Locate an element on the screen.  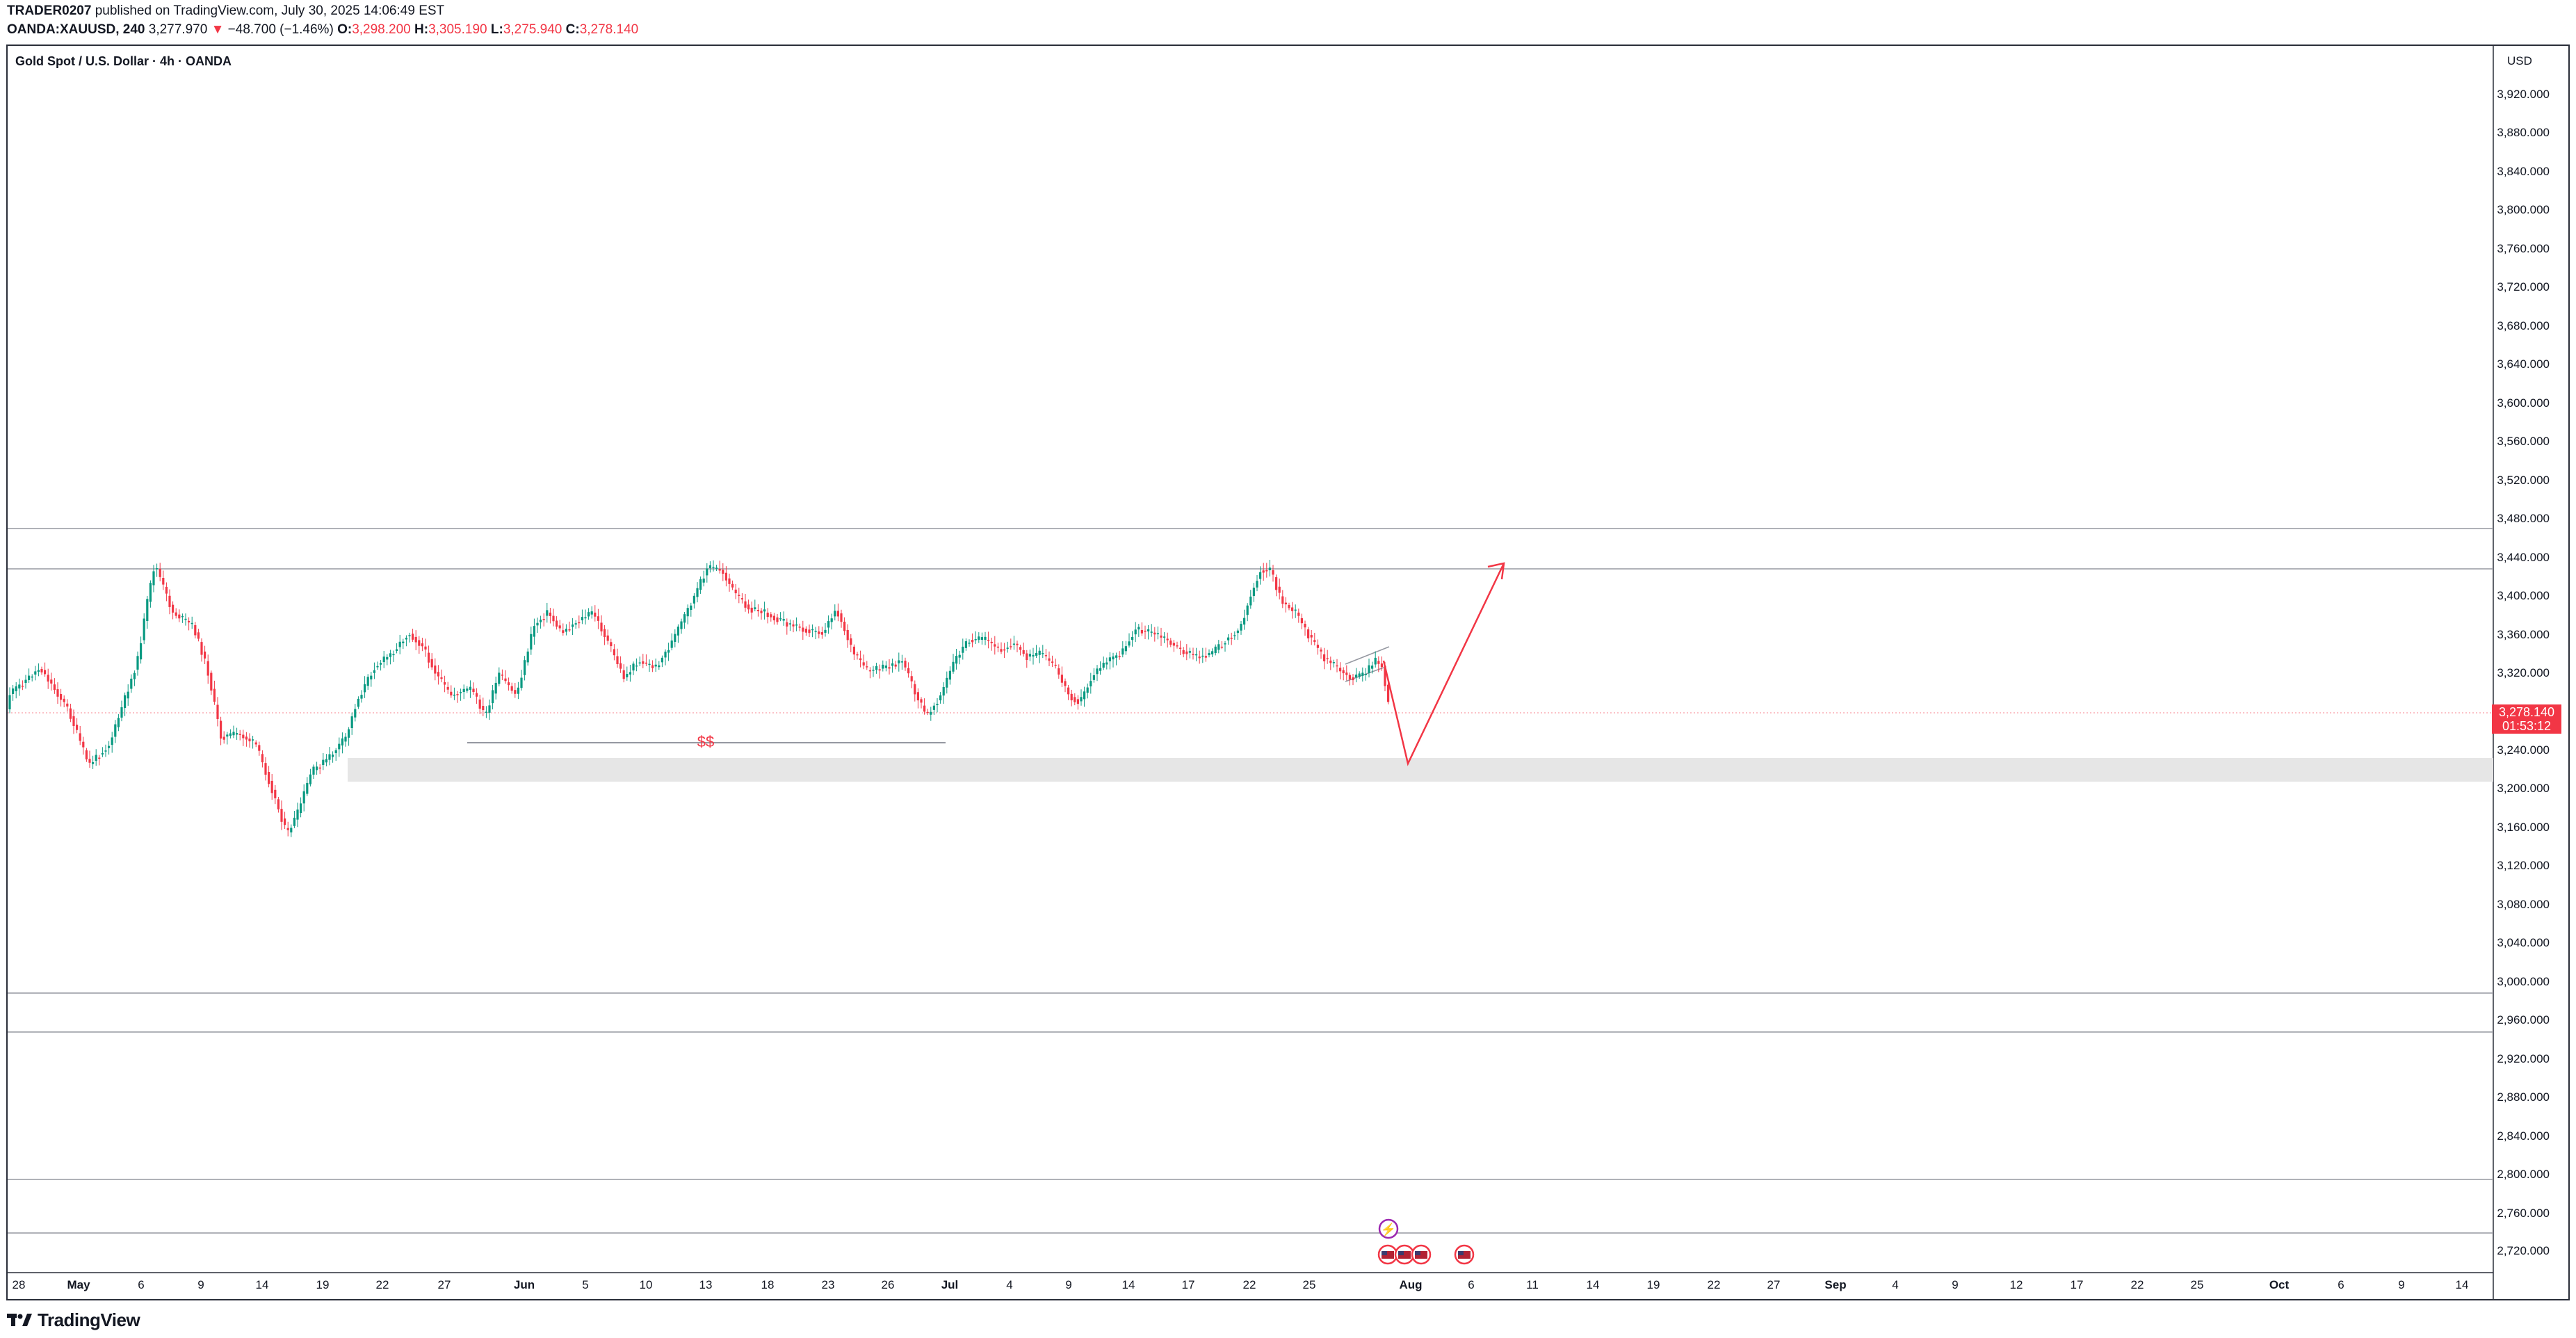
price-tick-label: 3,840.000 is located at coordinates (2523, 171).